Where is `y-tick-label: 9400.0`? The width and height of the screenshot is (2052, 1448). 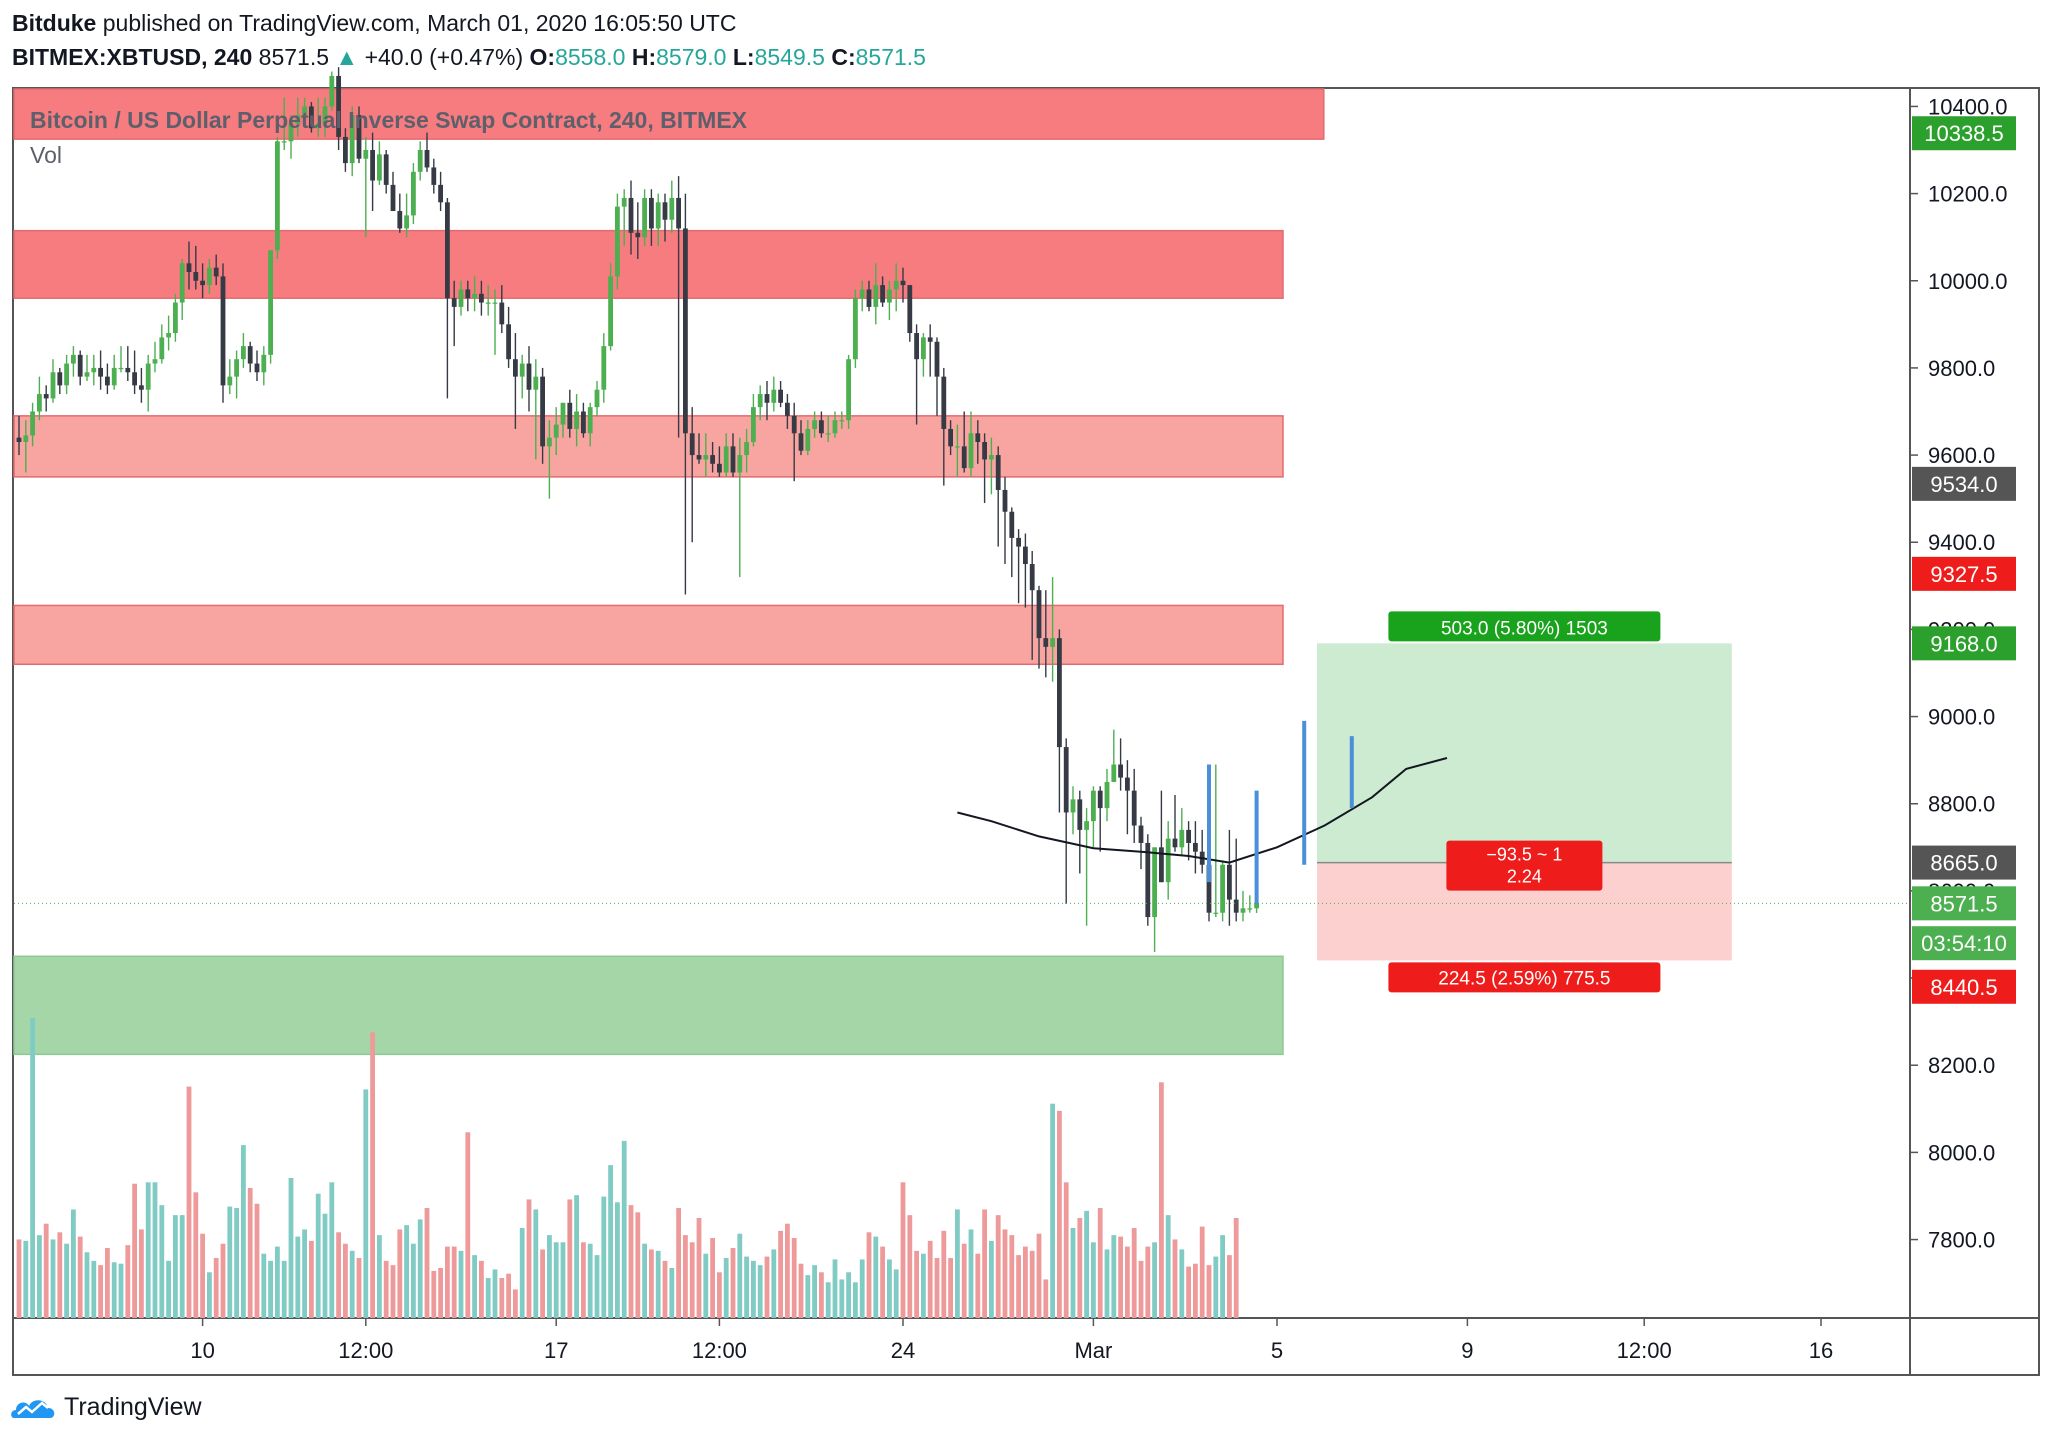 y-tick-label: 9400.0 is located at coordinates (1961, 542).